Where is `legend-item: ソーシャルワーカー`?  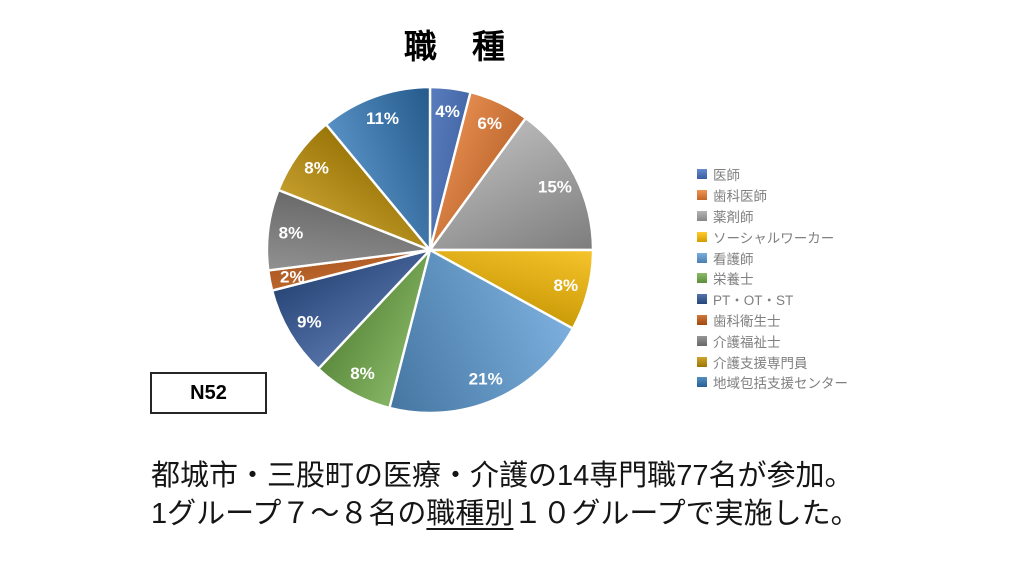
legend-item: ソーシャルワーカー is located at coordinates (772, 236).